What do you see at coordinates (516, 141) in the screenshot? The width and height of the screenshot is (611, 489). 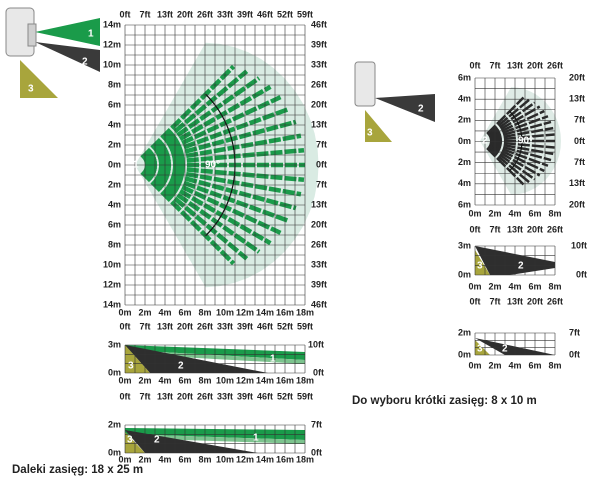 I see `angle-arc` at bounding box center [516, 141].